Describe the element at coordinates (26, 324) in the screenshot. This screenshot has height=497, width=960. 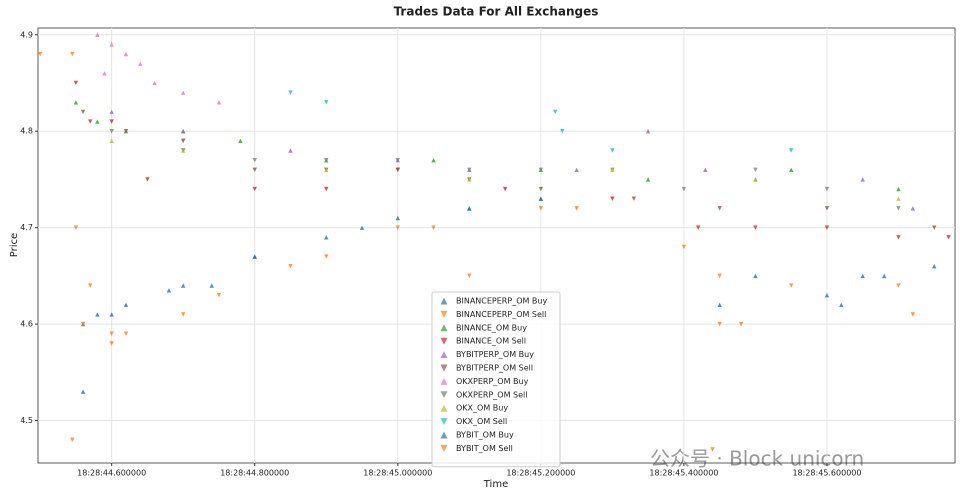
I see `y-tick-label: 4.6` at that location.